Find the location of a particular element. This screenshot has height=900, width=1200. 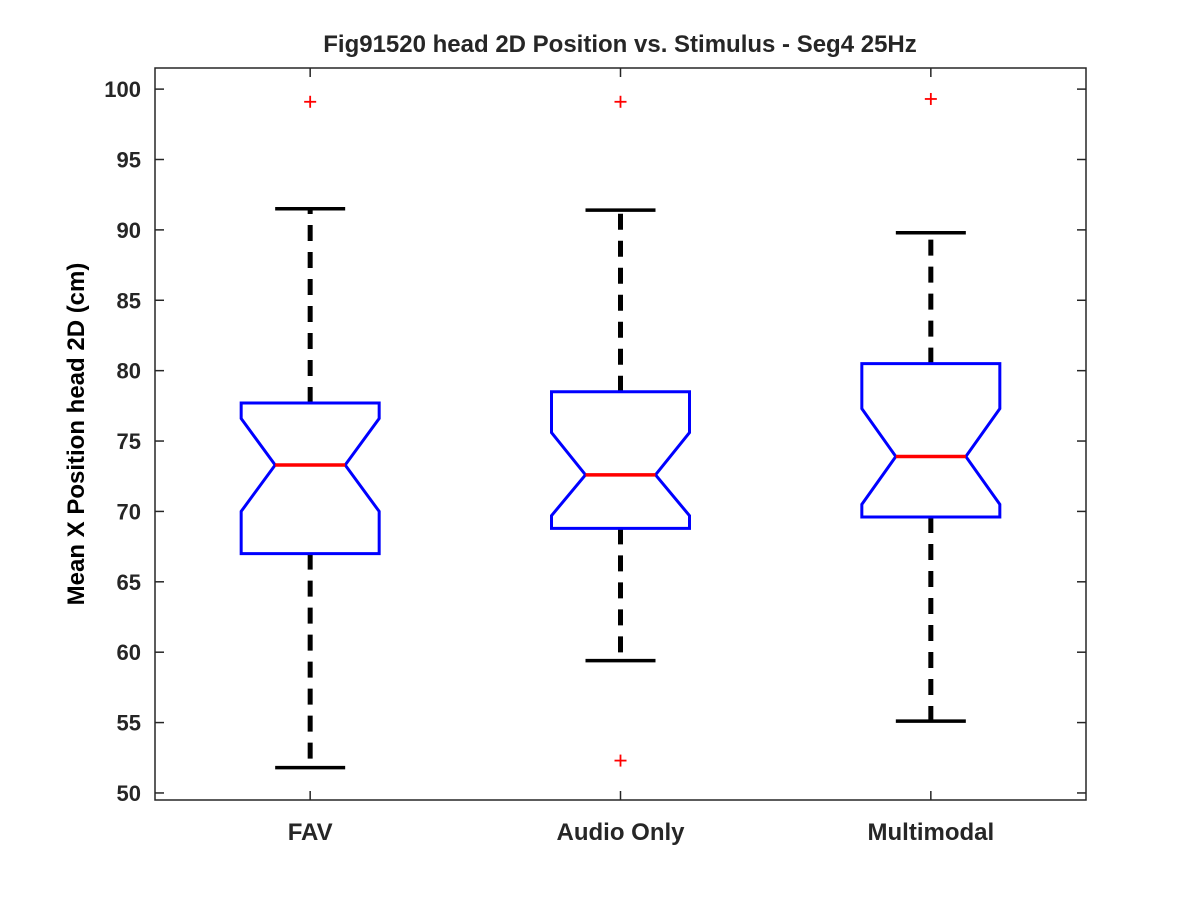

y-tick-label: 100 is located at coordinates (122, 89).